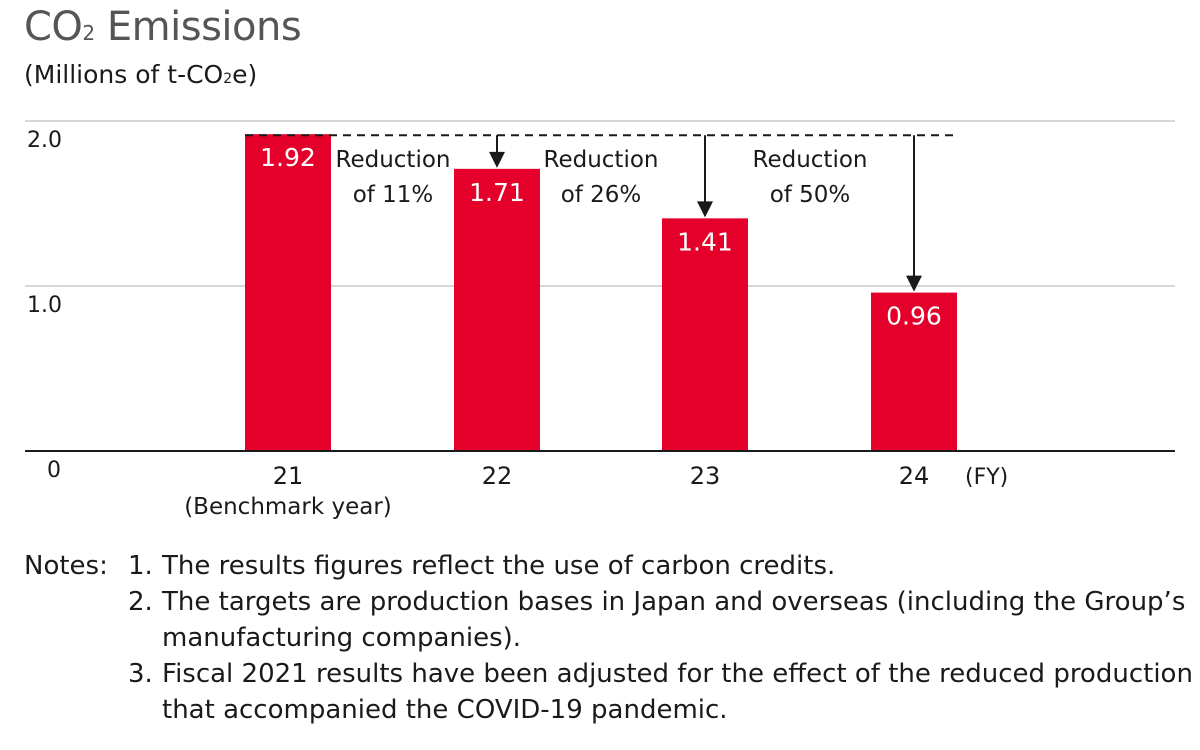 Image resolution: width=1200 pixels, height=750 pixels. Describe the element at coordinates (53, 27) in the screenshot. I see `title-prefix: CO` at that location.